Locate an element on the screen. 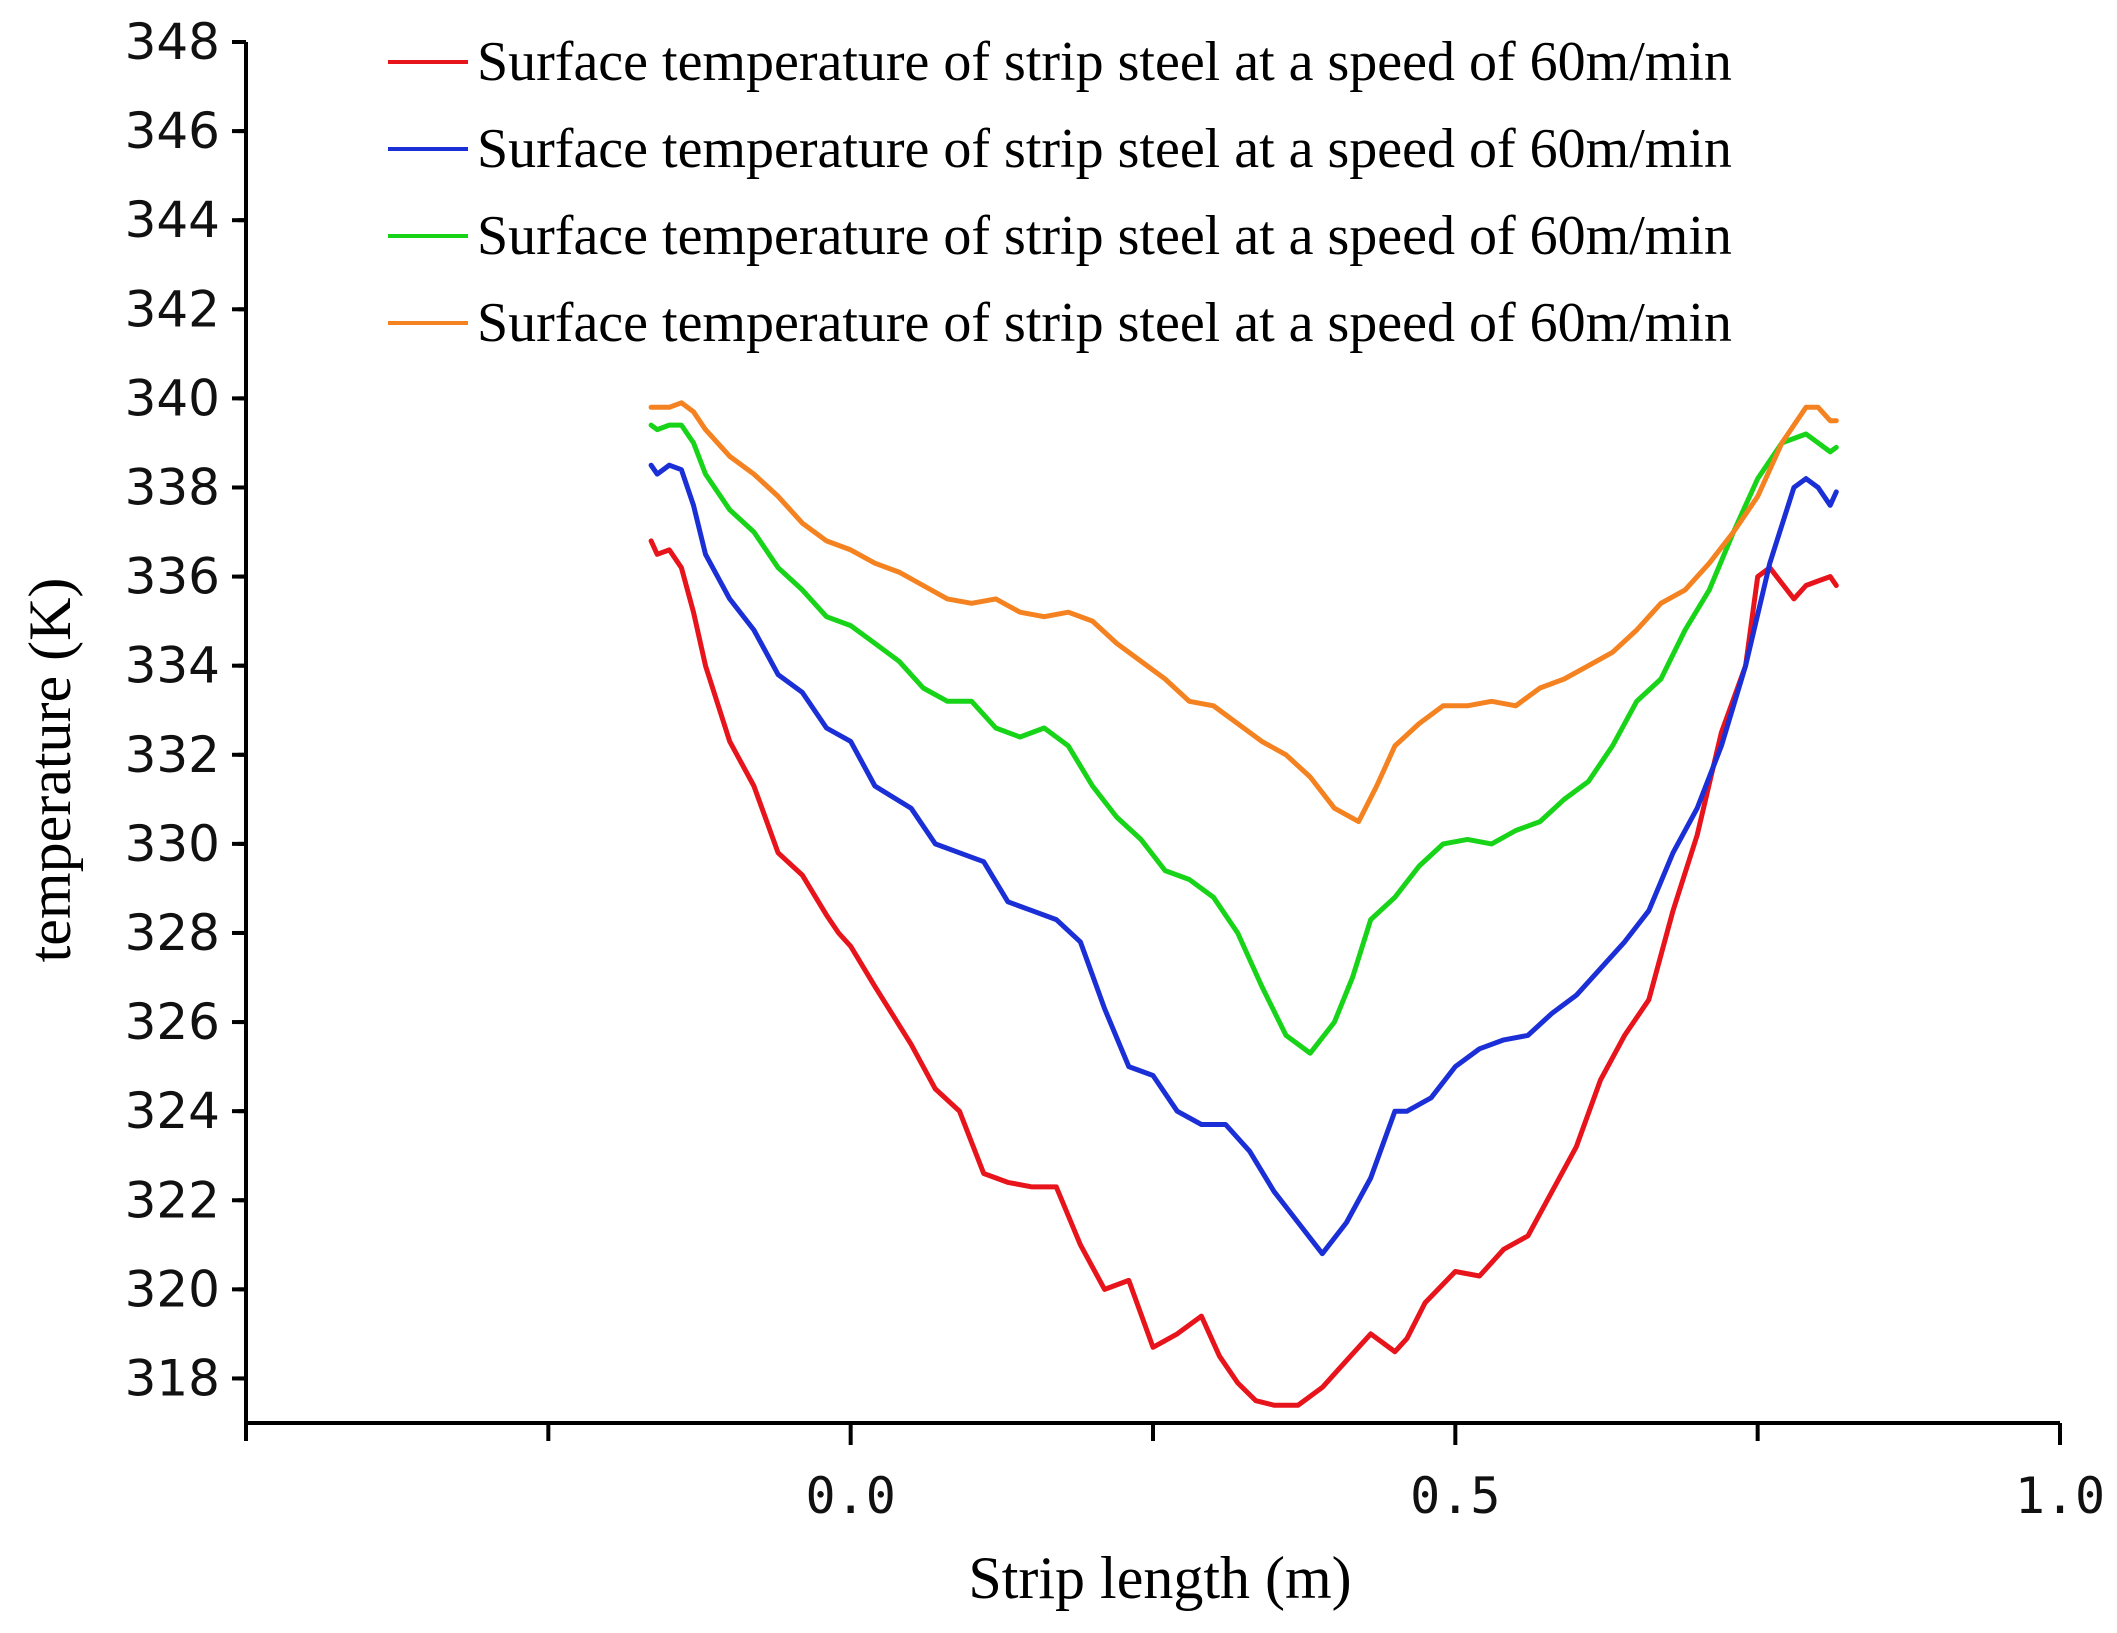  y-tick-label: 344 is located at coordinates (172, 220).